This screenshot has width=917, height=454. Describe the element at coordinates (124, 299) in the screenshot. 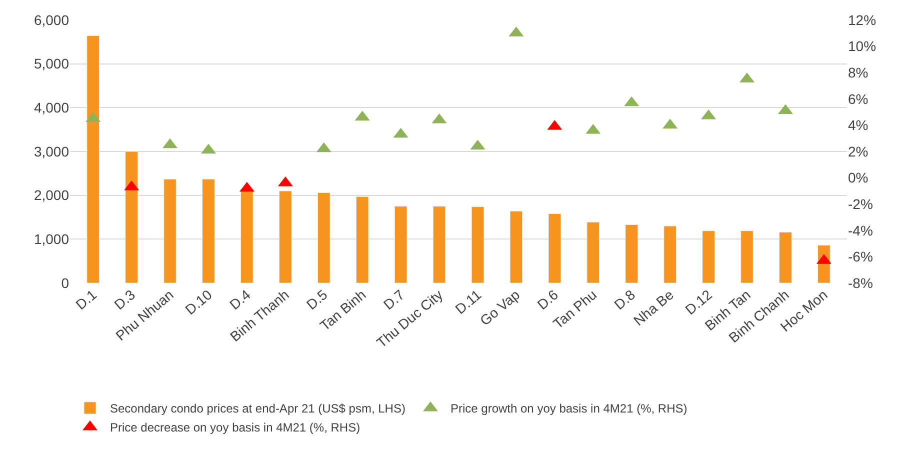

I see `x-tick-label: D.3` at that location.